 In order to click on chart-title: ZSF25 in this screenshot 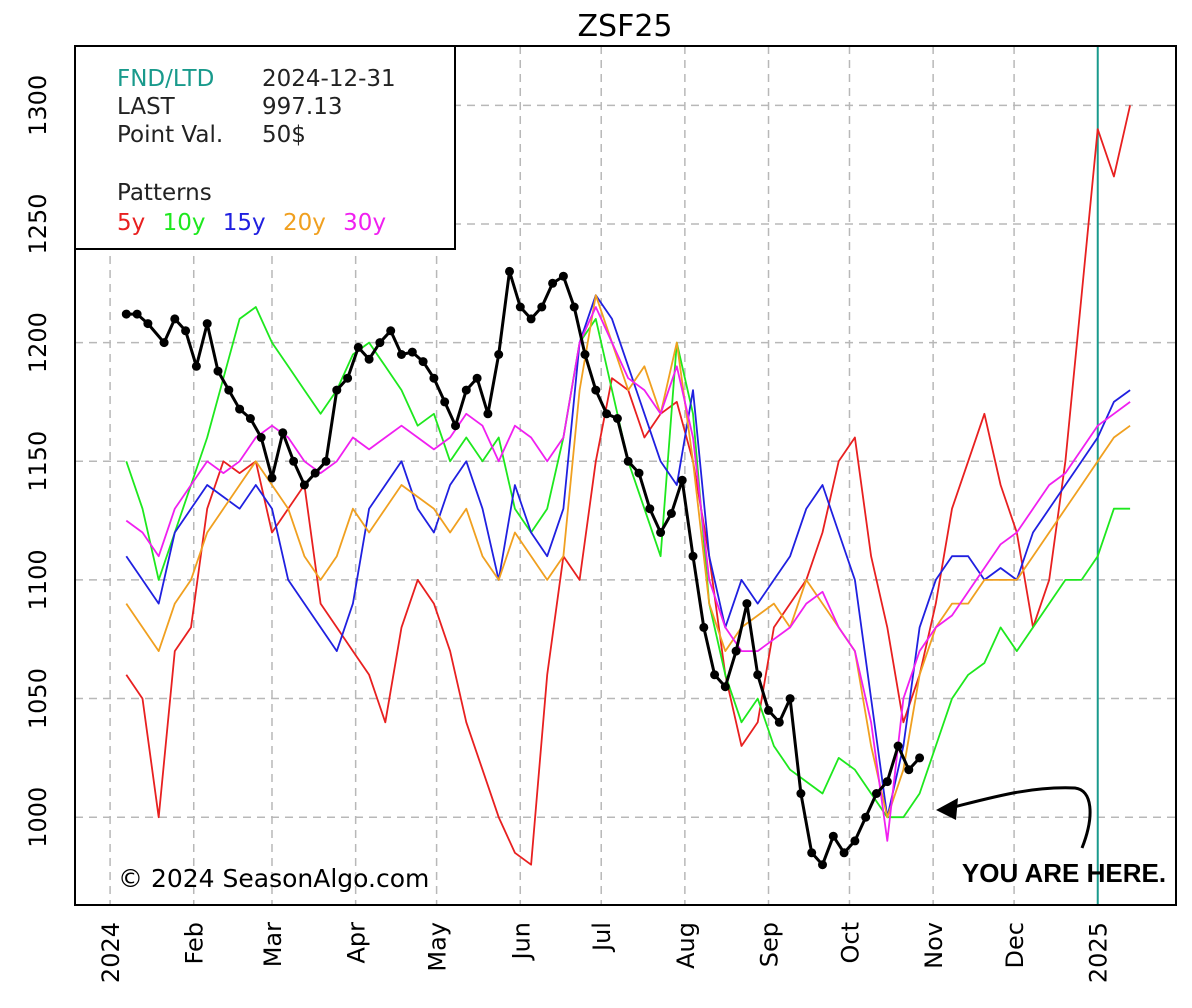, I will do `click(624, 26)`.